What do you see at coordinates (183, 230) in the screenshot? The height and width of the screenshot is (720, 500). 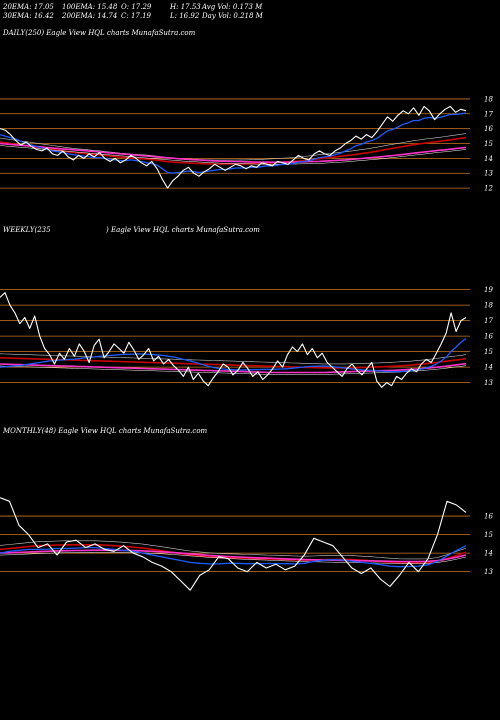 I see `weekly-panel-label-right: ) Eagle View HQL charts MunafaSutra.com` at bounding box center [183, 230].